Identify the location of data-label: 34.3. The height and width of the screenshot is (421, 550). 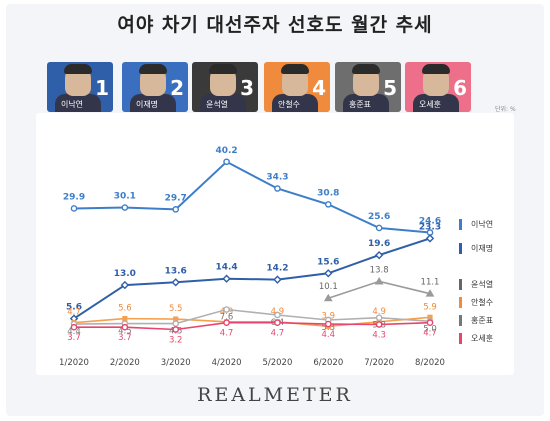
(277, 178).